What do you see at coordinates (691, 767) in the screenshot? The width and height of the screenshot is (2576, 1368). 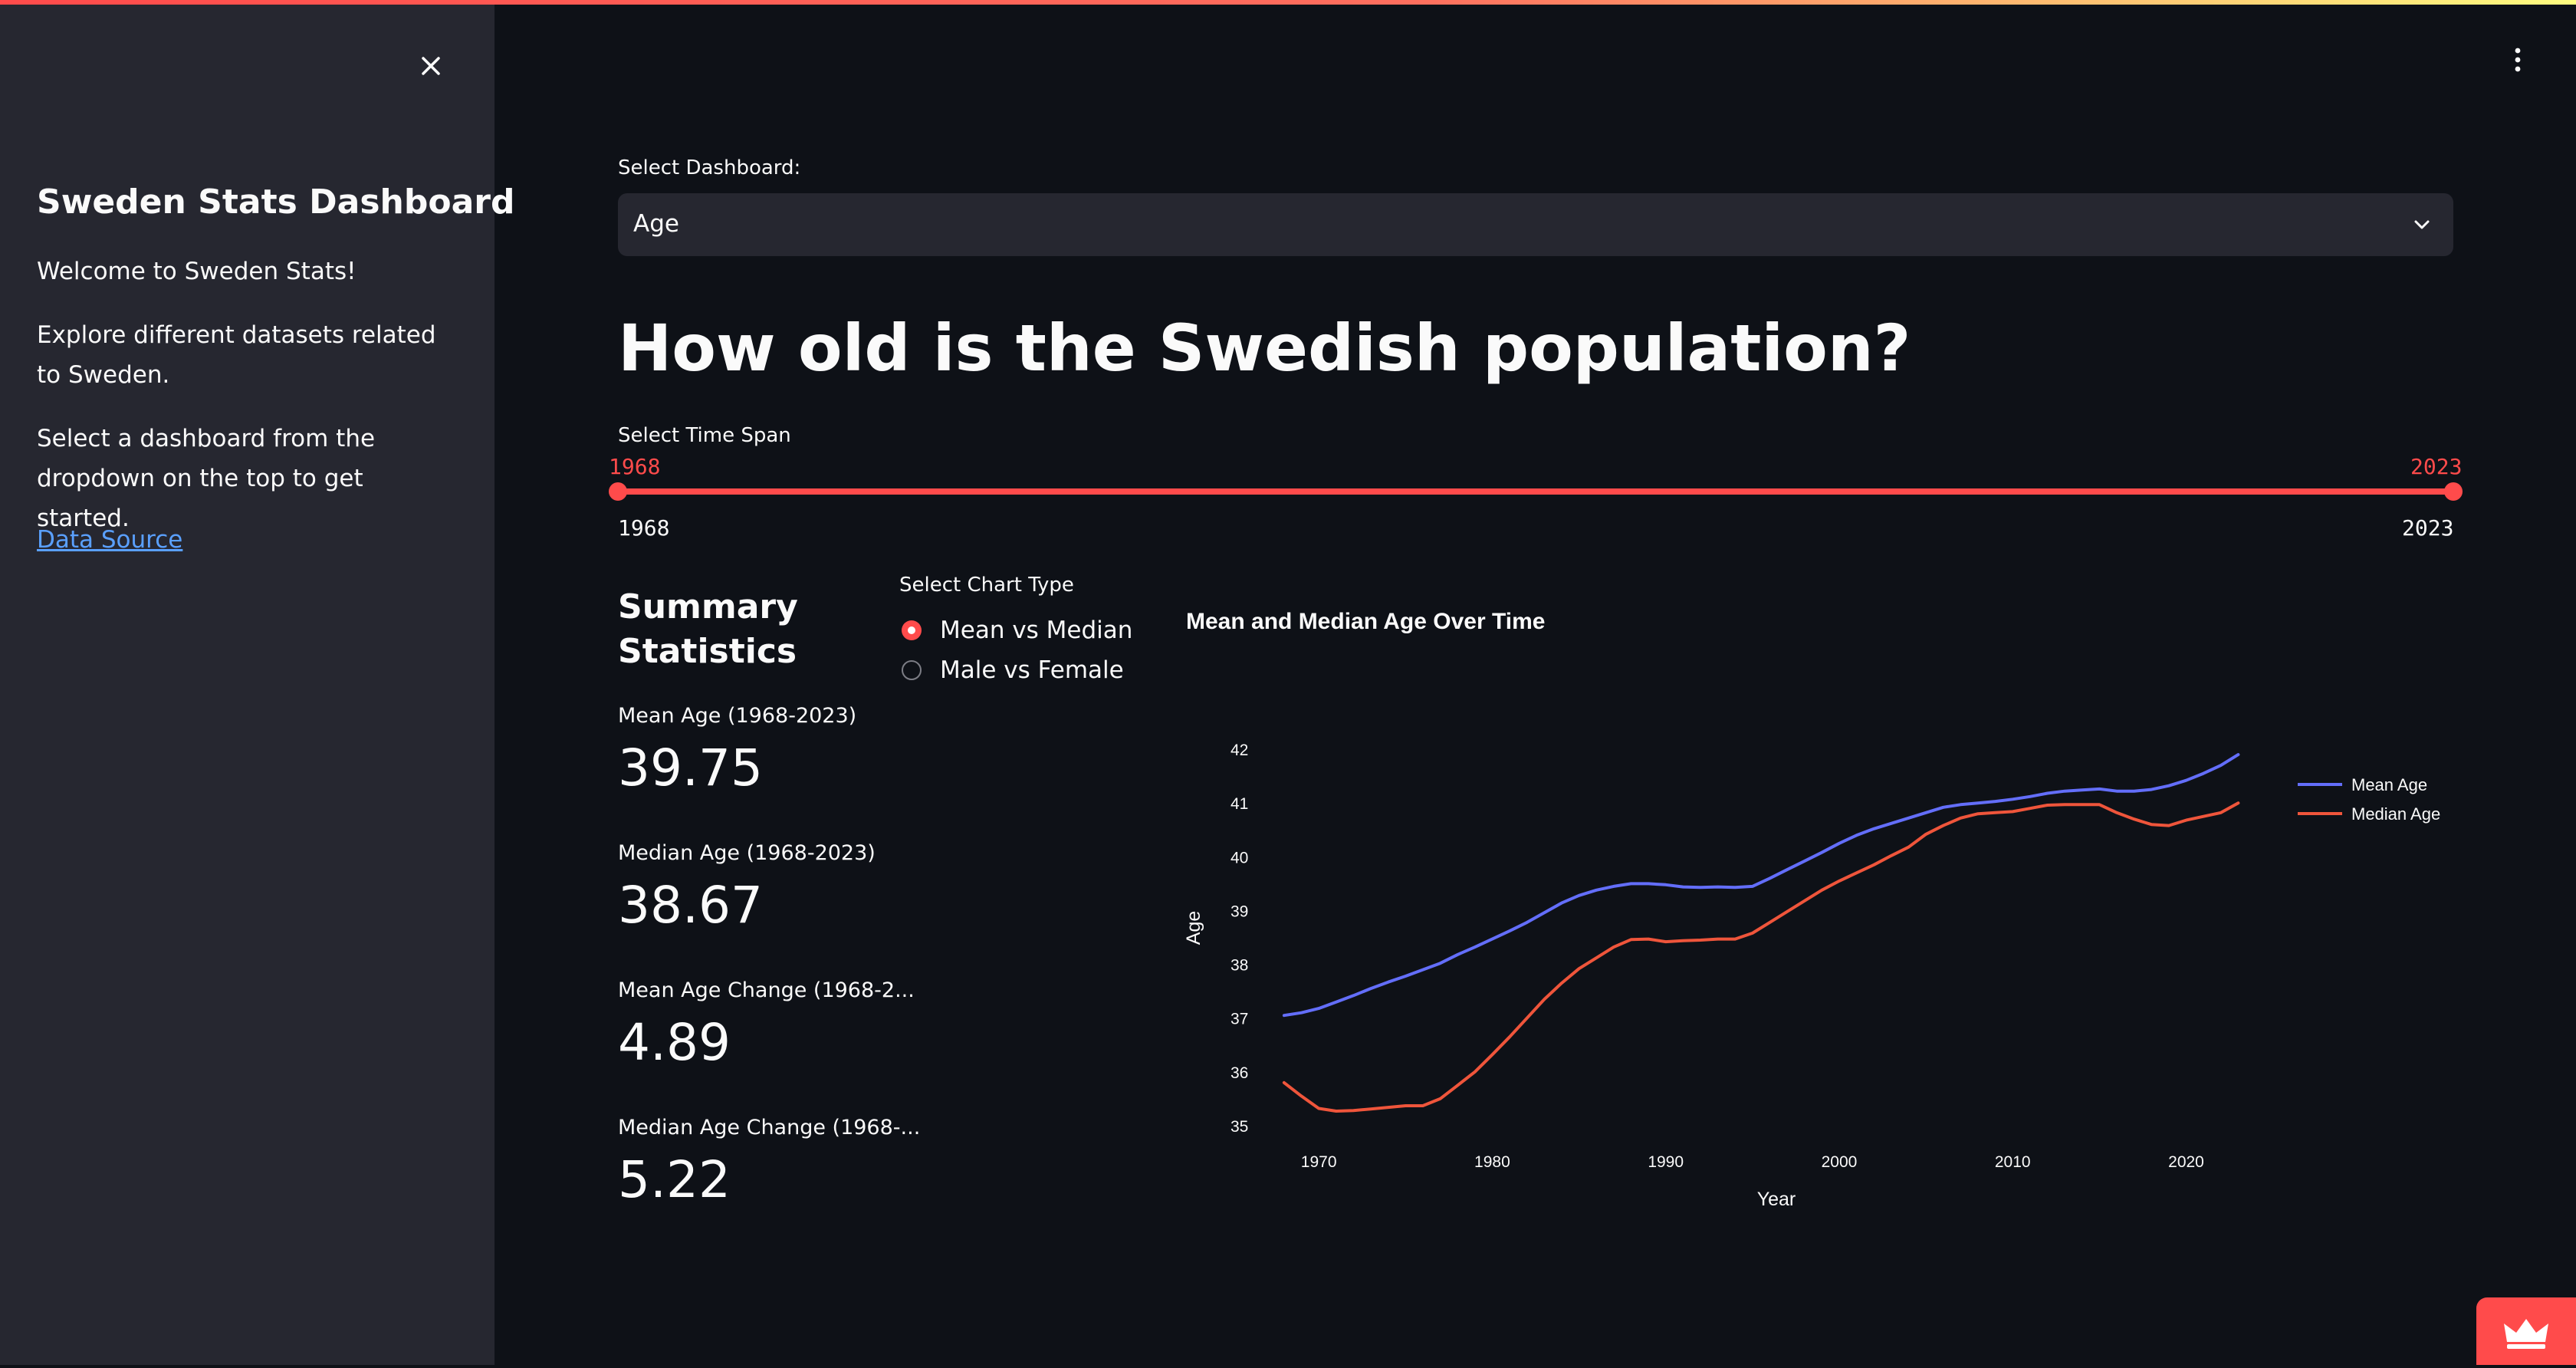 I see `metric-value: 39.75` at bounding box center [691, 767].